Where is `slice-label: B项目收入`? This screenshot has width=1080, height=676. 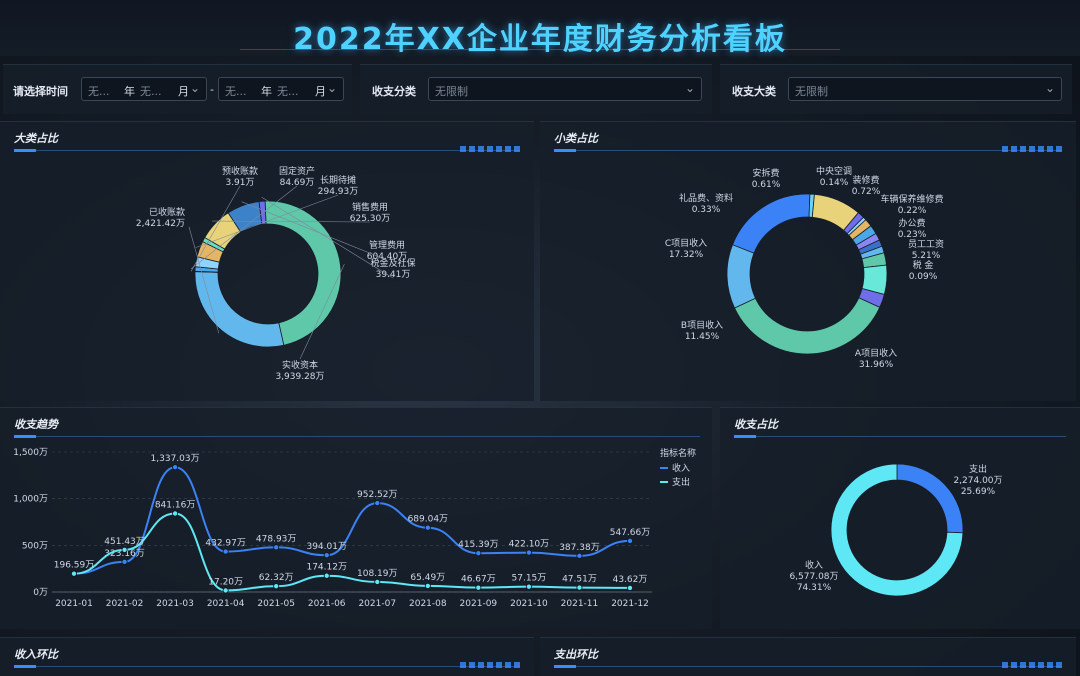
slice-label: B项目收入 is located at coordinates (702, 325).